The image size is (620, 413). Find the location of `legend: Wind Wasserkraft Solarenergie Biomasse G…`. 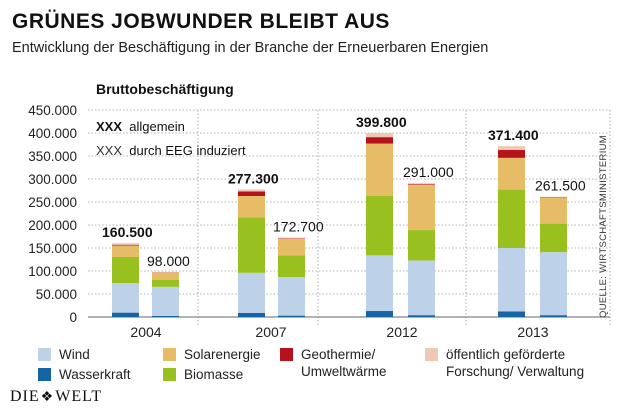

legend: Wind Wasserkraft Solarenergie Biomasse G… is located at coordinates (320, 366).